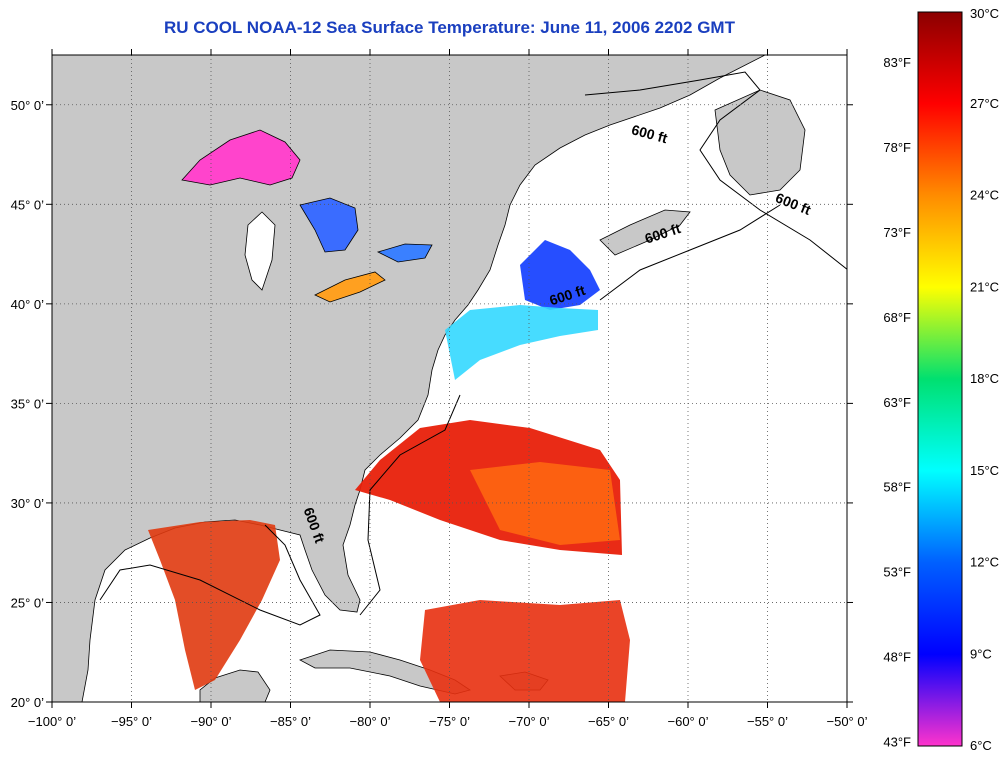 Image resolution: width=1008 pixels, height=761 pixels. I want to click on colorbar-celsius-label: 12°C, so click(984, 562).